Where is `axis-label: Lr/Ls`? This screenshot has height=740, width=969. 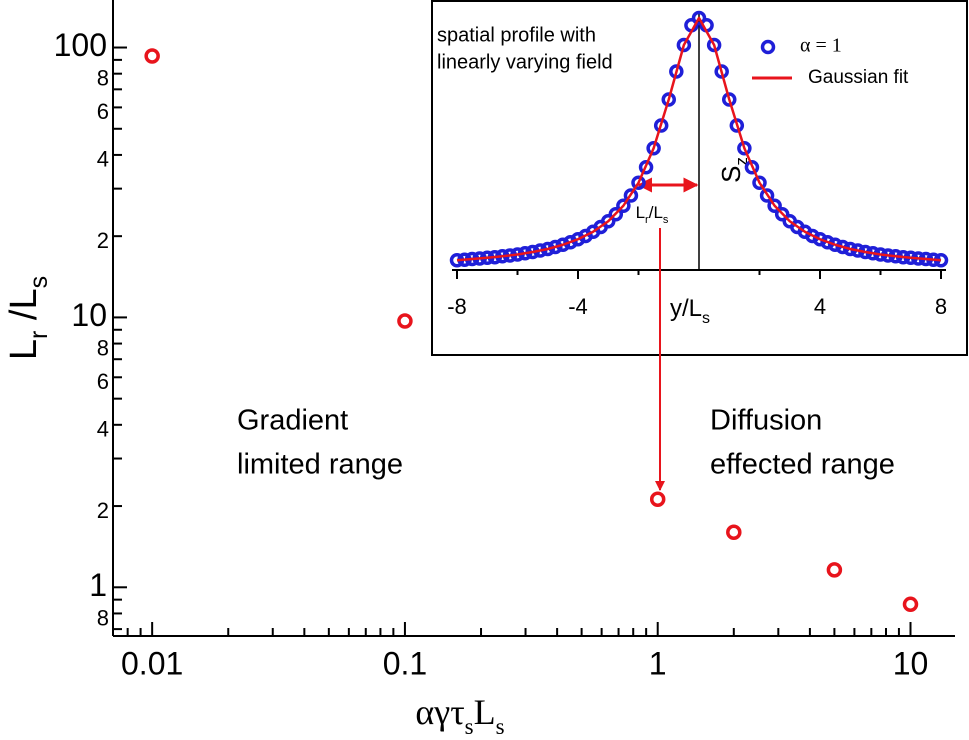 axis-label: Lr/Ls is located at coordinates (652, 214).